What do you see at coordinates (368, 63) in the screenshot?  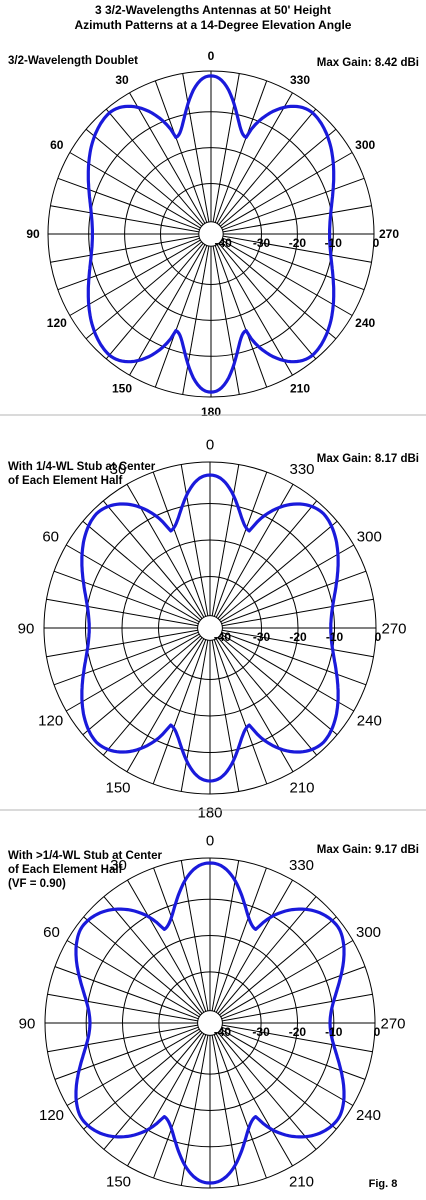 I see `max-gain-label: Max Gain: 8.42 dBi` at bounding box center [368, 63].